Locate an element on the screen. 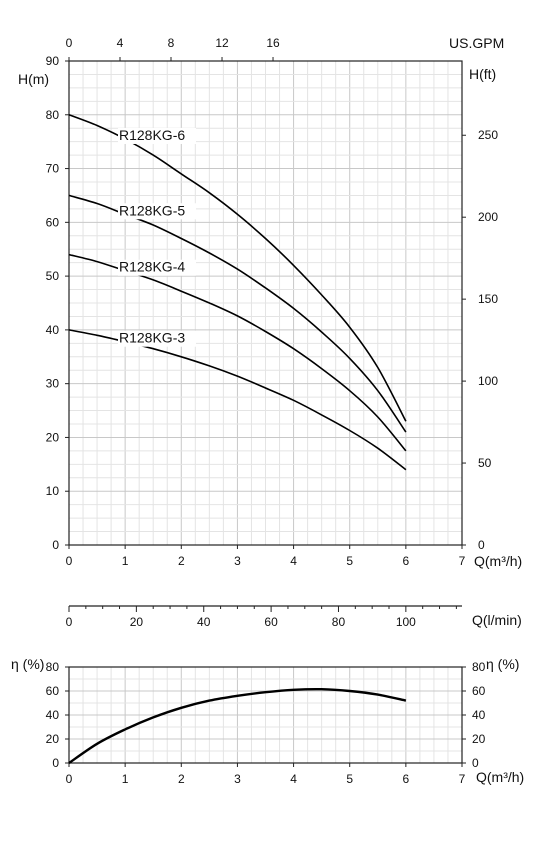 The width and height of the screenshot is (549, 848). eff-right-label: η (%) is located at coordinates (502, 664).